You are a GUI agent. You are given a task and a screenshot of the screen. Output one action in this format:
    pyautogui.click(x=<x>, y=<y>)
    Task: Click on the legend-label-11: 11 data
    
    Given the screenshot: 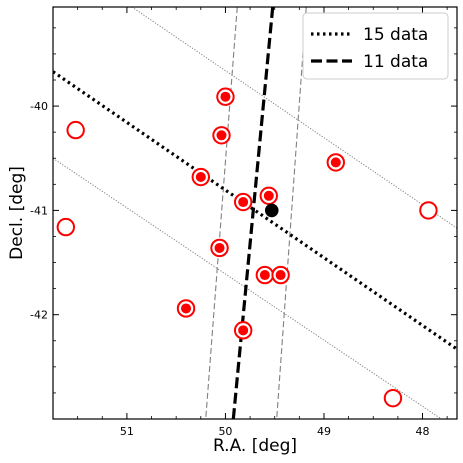 What is the action you would take?
    pyautogui.click(x=395, y=62)
    